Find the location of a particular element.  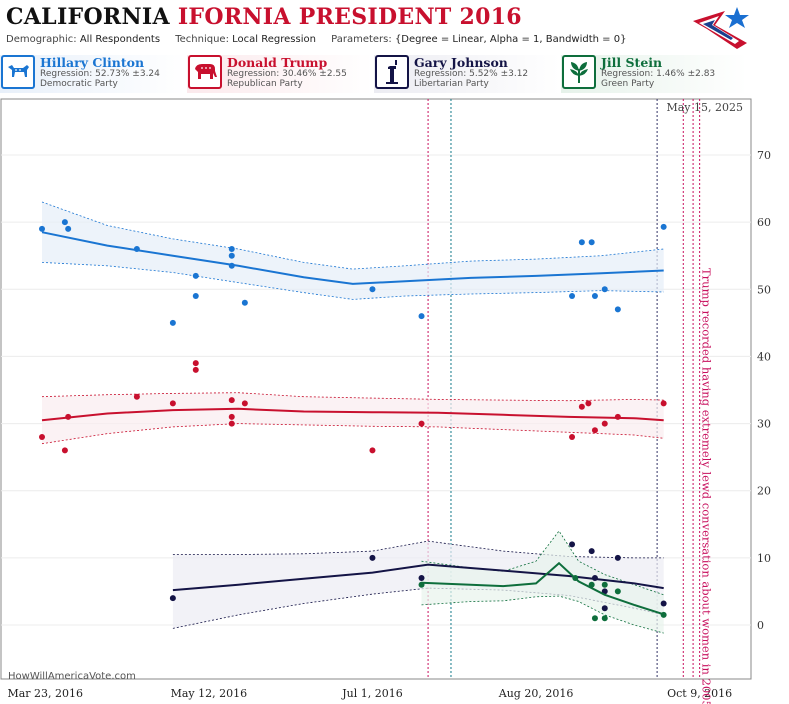

parameters-label: Parameters: is located at coordinates (361, 39).